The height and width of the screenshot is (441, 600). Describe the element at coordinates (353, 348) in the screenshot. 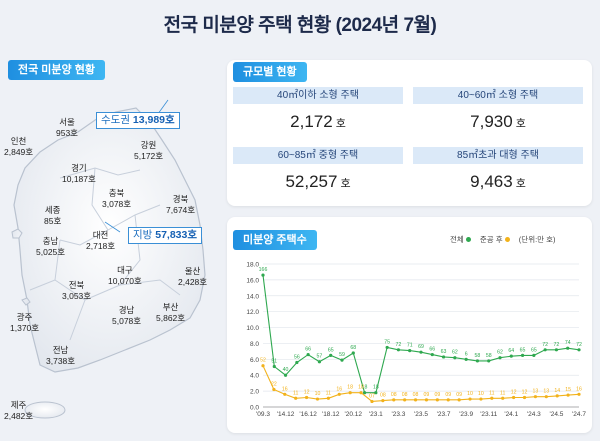

I see `data-label-total: 68` at that location.